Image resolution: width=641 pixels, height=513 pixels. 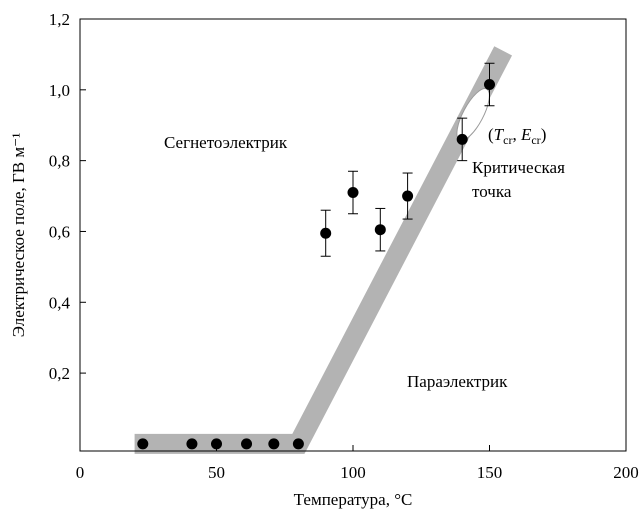 I want to click on x-tick-label: 150, so click(x=490, y=472).